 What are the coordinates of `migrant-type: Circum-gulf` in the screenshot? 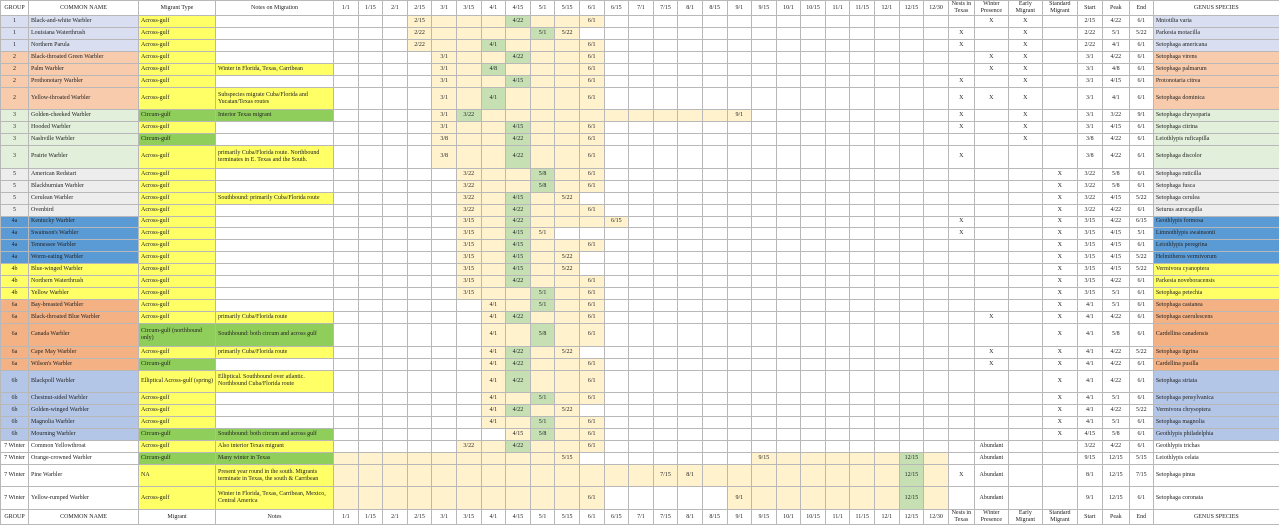 It's located at (177, 140).